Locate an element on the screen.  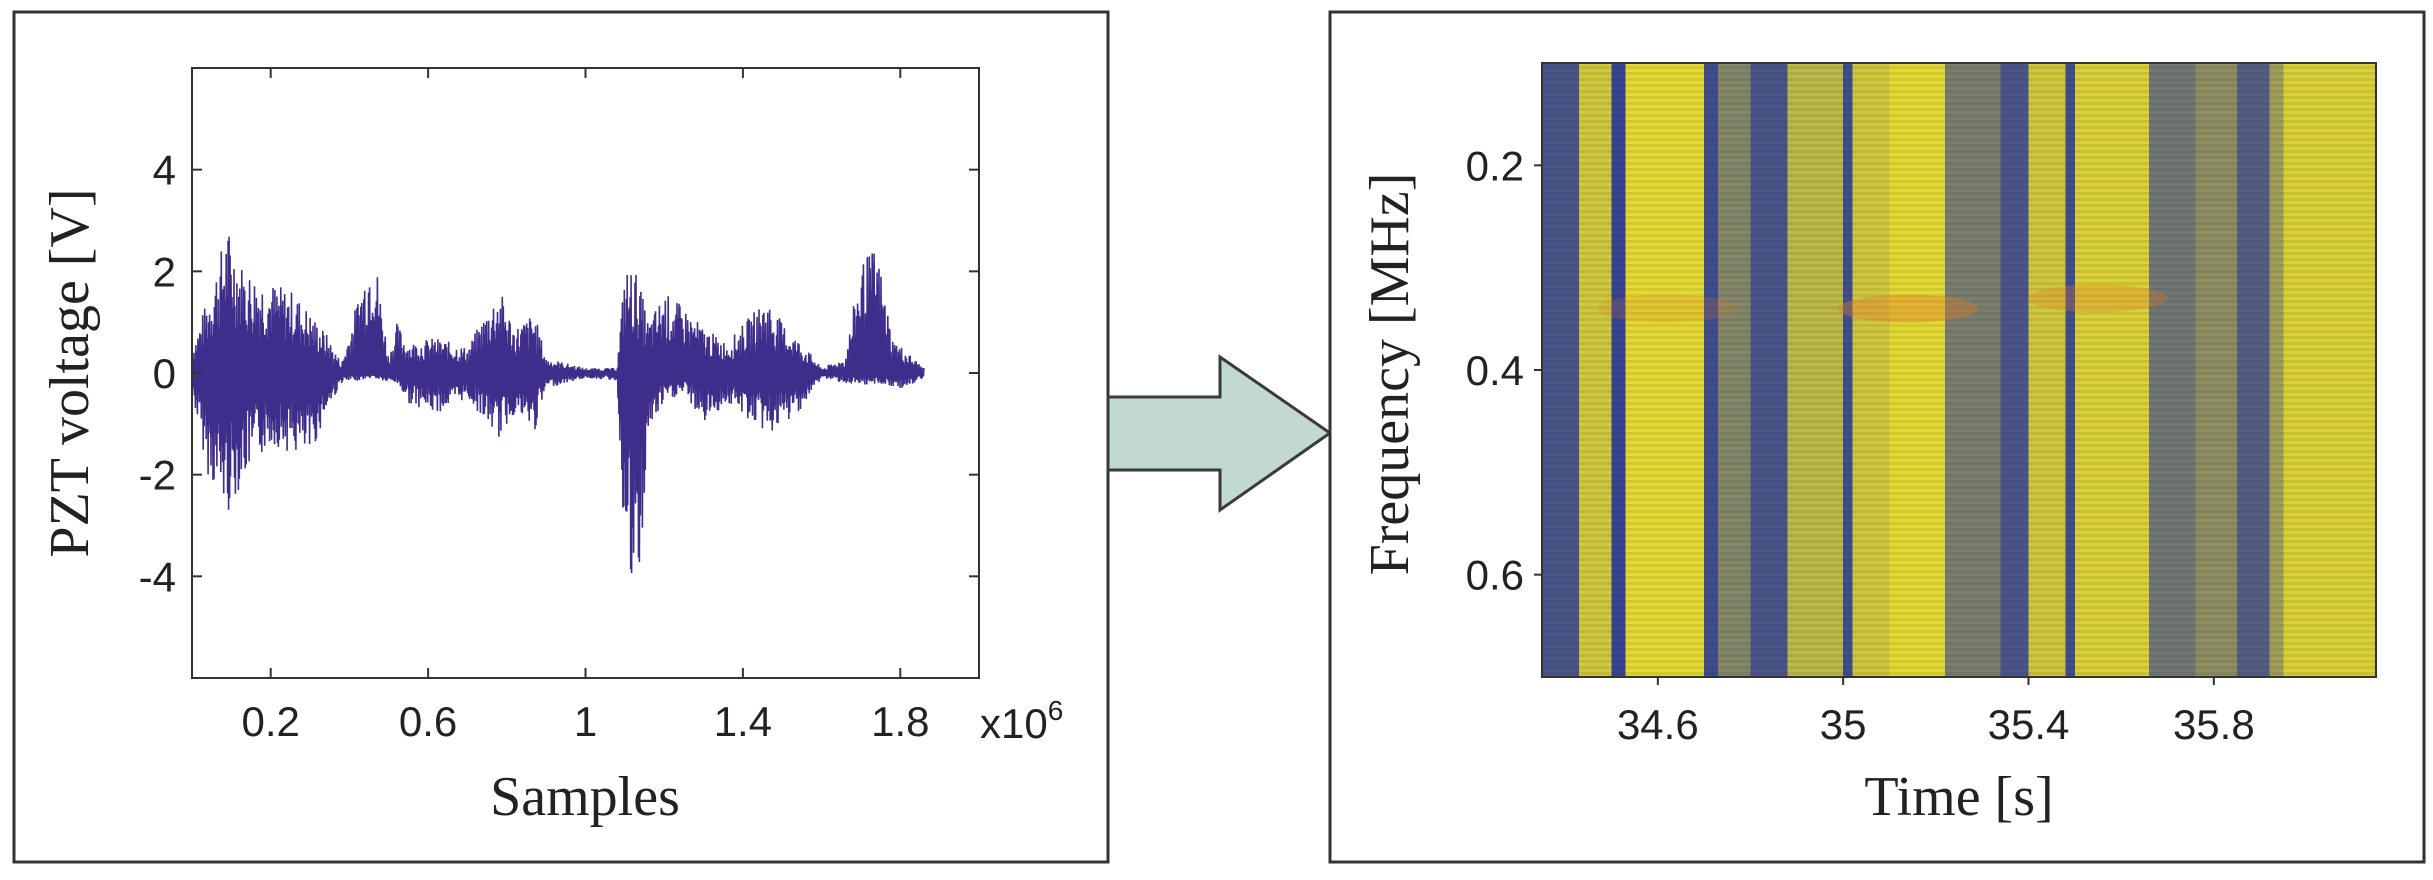
spectrogram-y-tick-label: 0.2 is located at coordinates (1495, 165).